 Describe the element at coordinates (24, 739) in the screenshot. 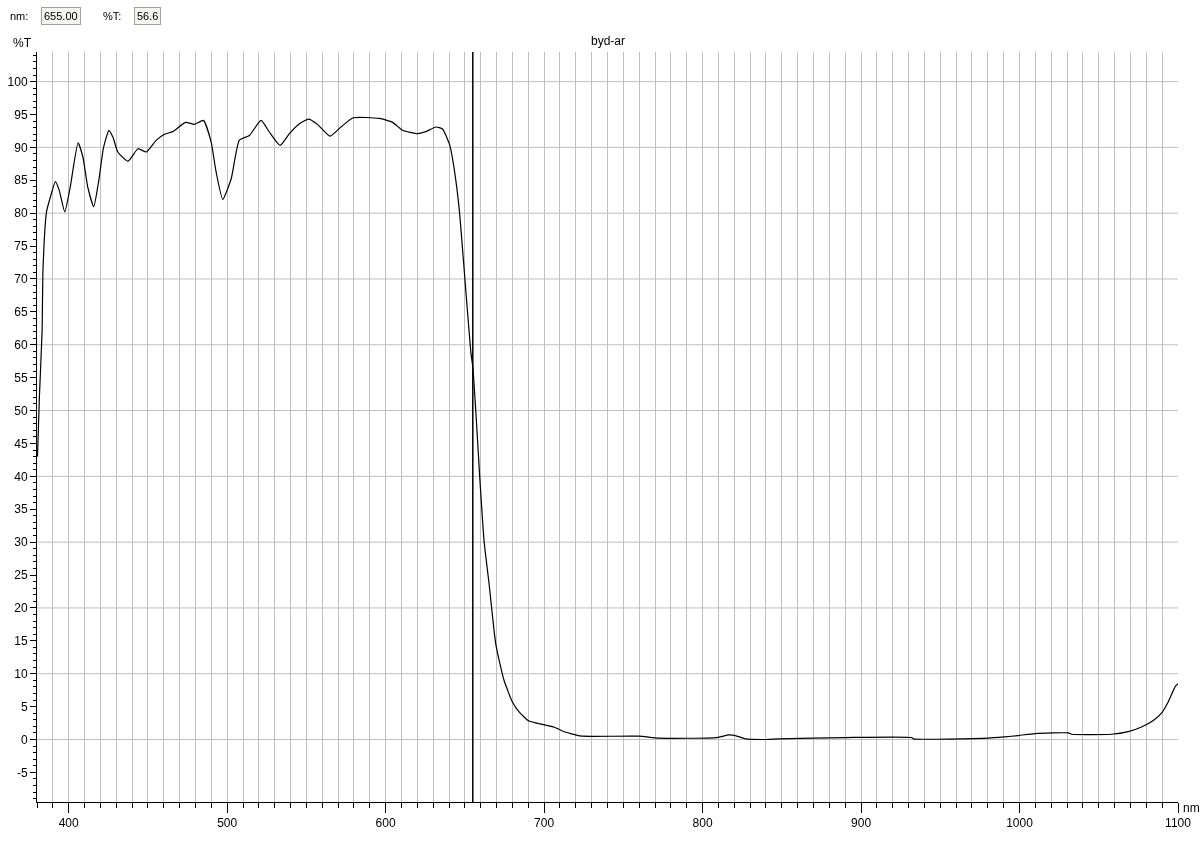

I see `y-tick-label: 0` at that location.